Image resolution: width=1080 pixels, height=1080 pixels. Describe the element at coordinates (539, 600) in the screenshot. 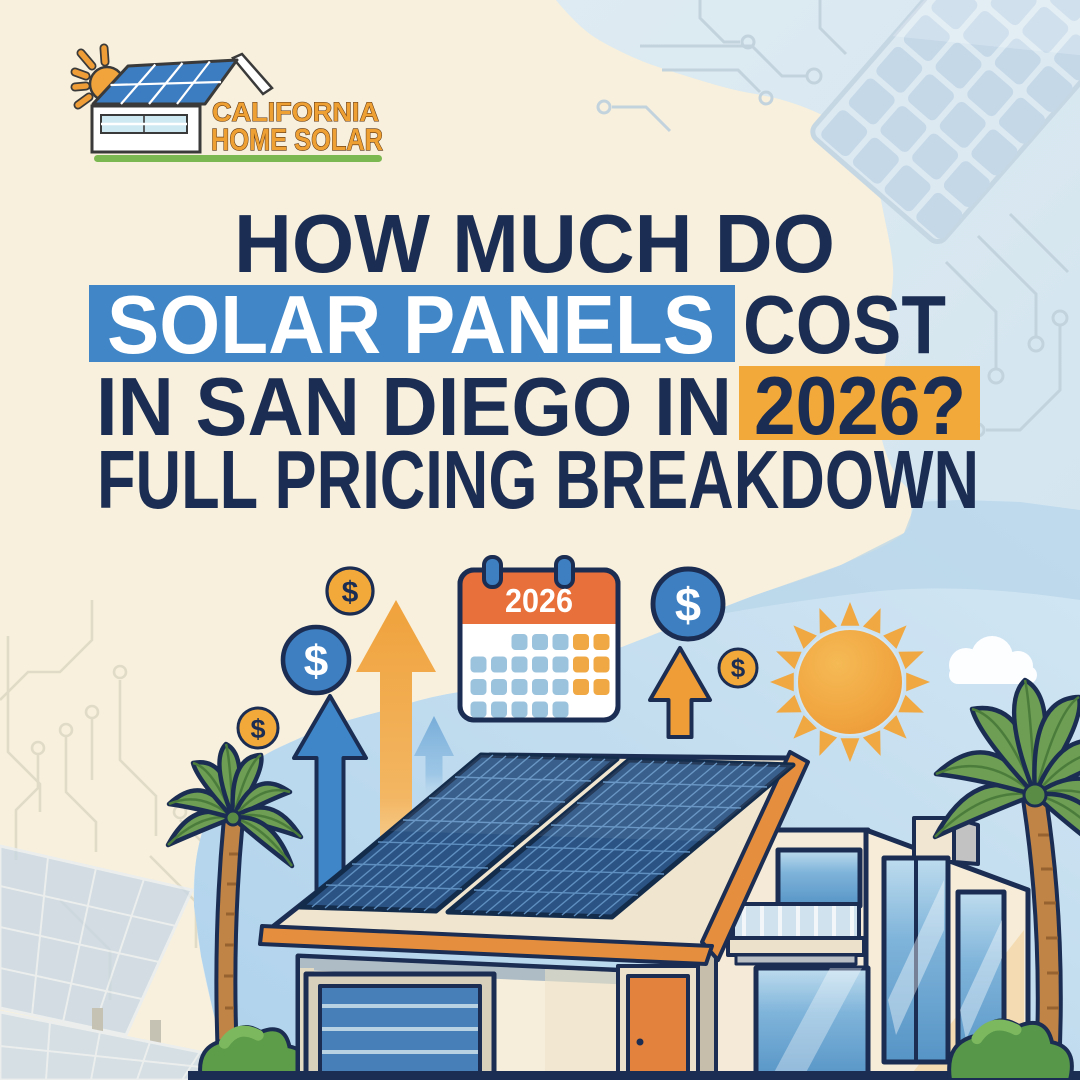

I see `svg-text: 2026` at that location.